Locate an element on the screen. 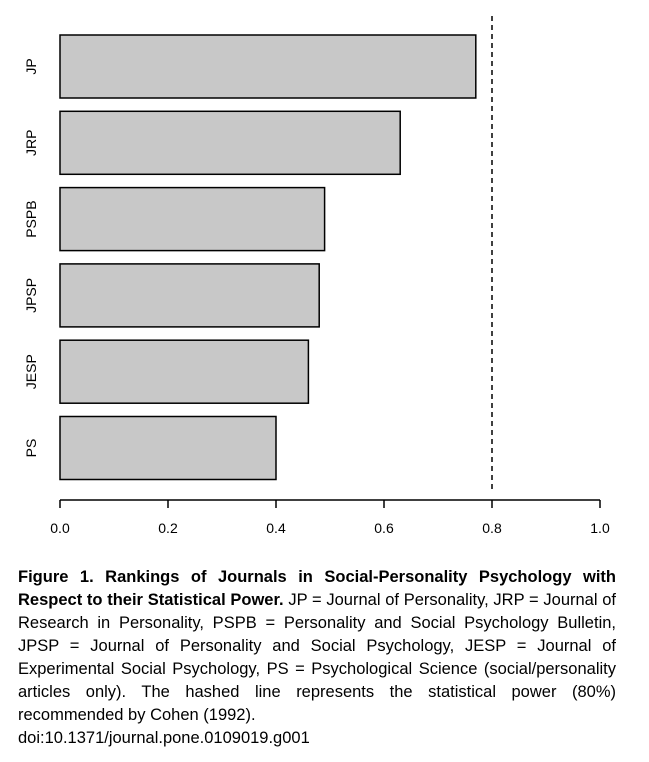 The image size is (649, 762). category-label-jrp: JRP is located at coordinates (31, 143).